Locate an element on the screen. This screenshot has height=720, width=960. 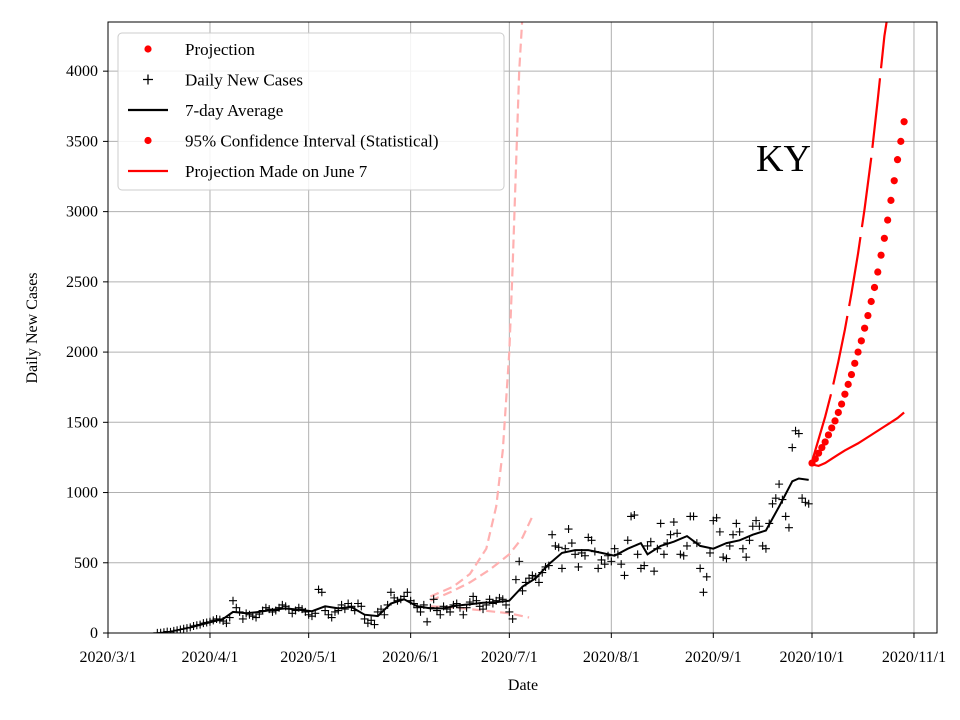
y-tick-label: 1000 is located at coordinates (82, 493).